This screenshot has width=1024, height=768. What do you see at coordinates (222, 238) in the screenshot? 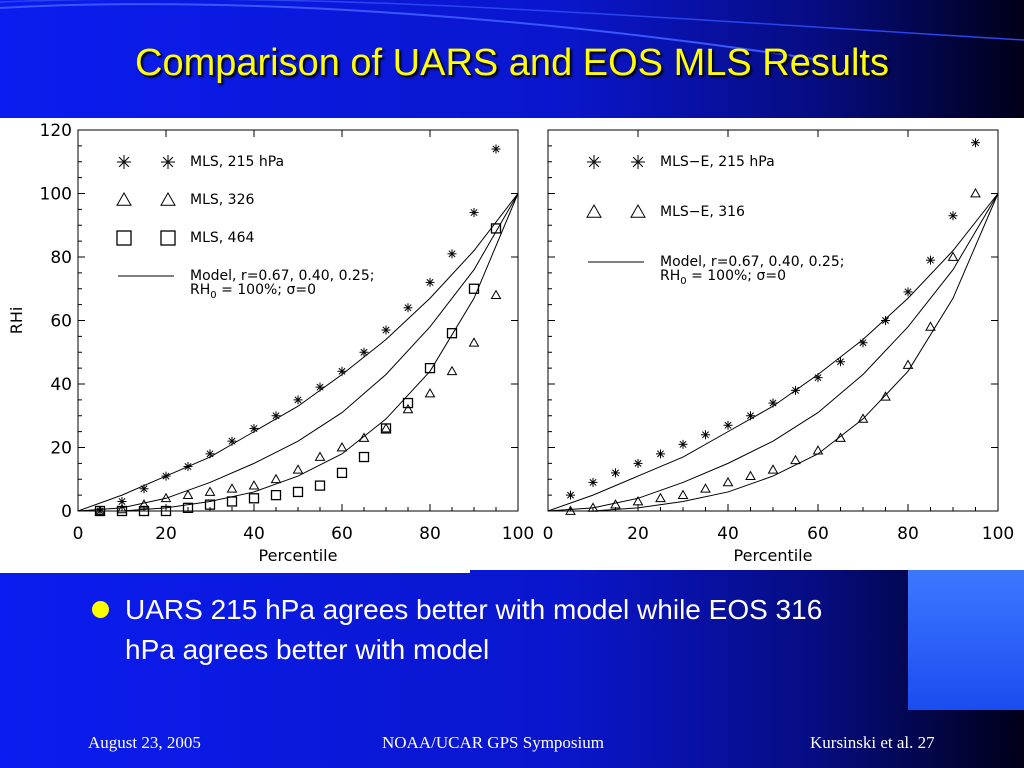
I see `legend-label: MLS, 464` at bounding box center [222, 238].